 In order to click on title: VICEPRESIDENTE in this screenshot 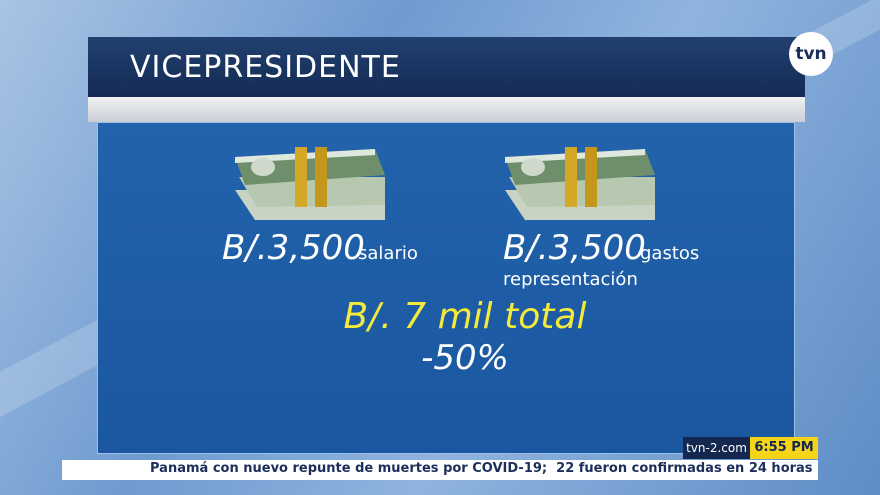, I will do `click(265, 67)`.